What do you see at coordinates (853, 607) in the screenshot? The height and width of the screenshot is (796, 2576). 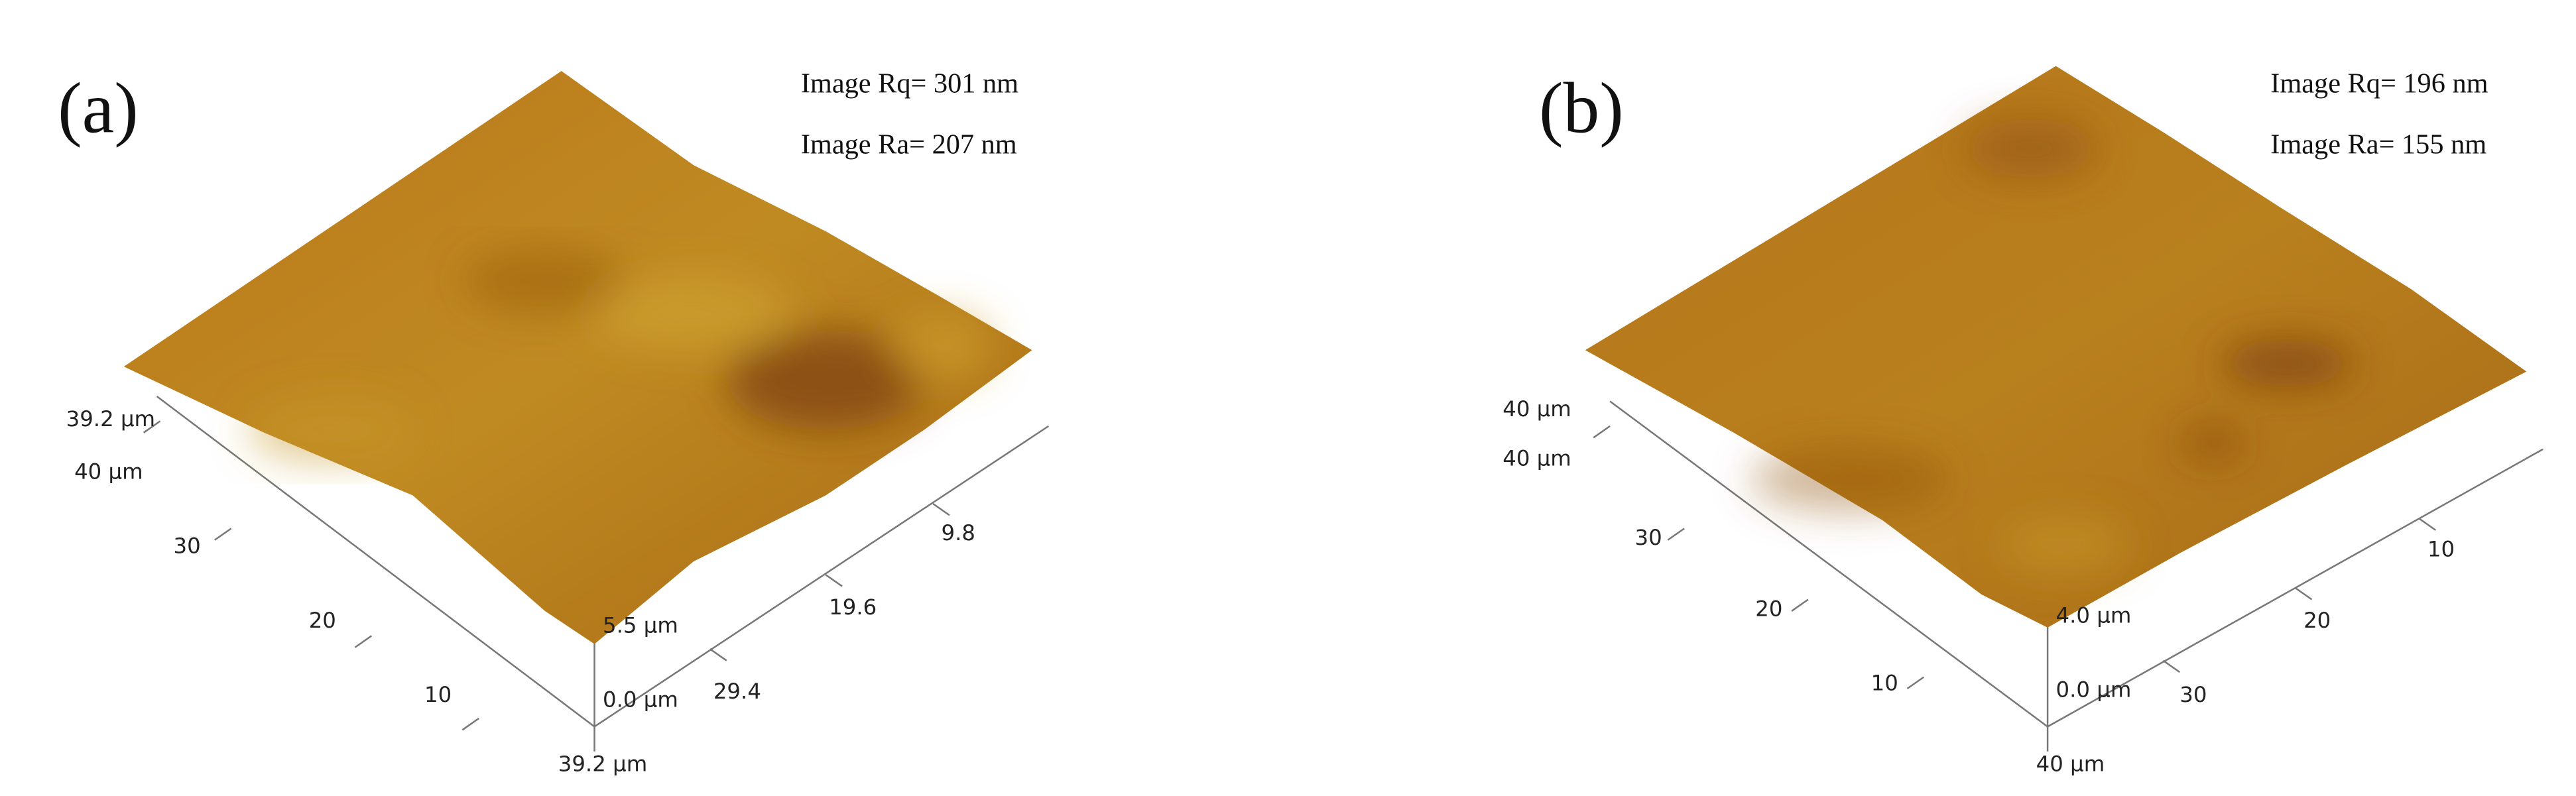 I see `axis-label: 19.6` at bounding box center [853, 607].